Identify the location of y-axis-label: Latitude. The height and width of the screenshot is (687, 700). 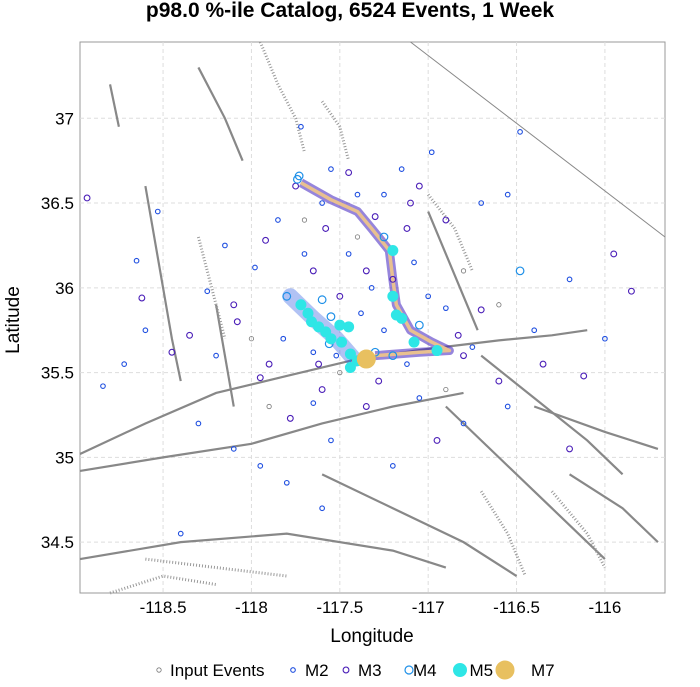
(13, 320).